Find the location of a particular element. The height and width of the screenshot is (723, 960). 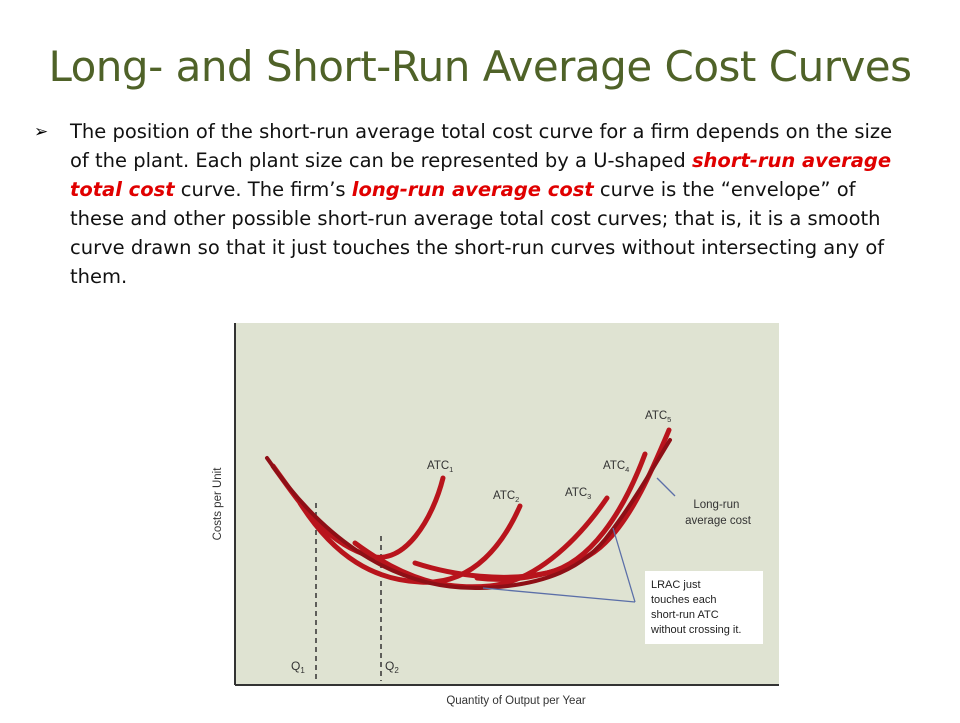

bullet-text-part-2: curve. The firm’s is located at coordinates (263, 189).